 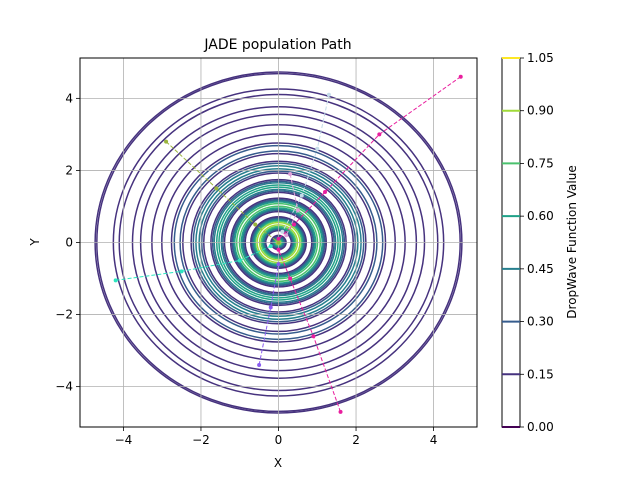 I want to click on x-tick-label: −4, so click(x=124, y=440).